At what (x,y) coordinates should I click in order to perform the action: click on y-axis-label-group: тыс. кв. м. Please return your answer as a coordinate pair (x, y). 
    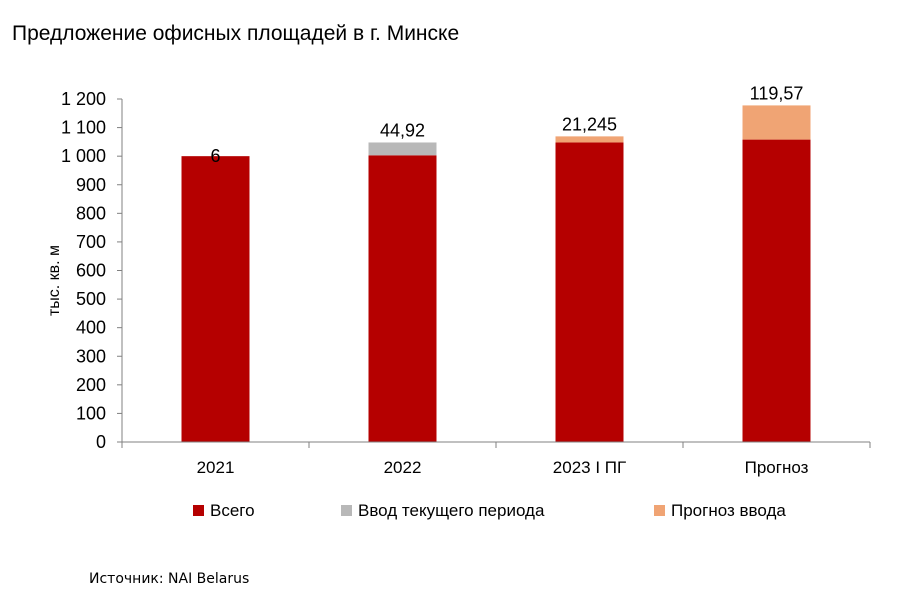
    Looking at the image, I should click on (54, 280).